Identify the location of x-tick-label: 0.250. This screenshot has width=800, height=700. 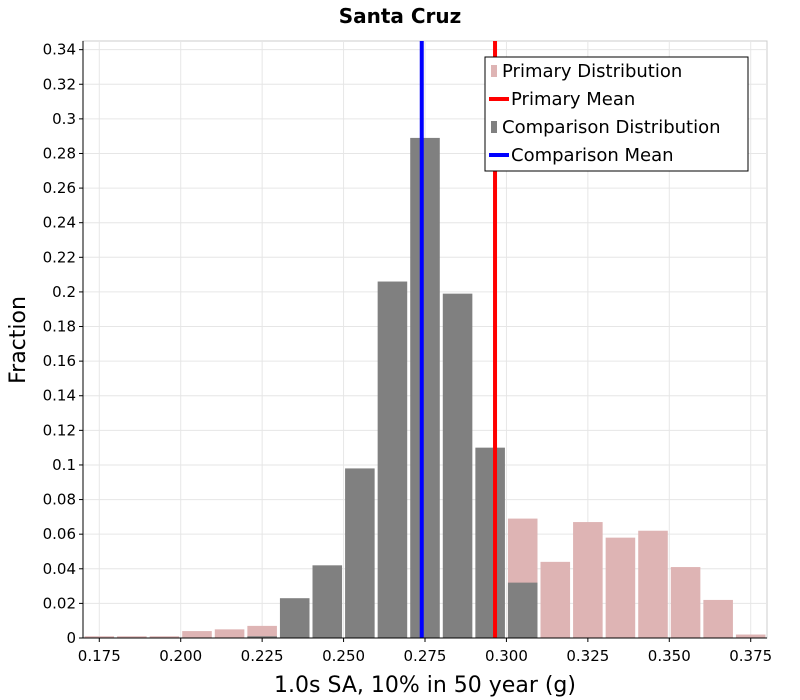
(343, 656).